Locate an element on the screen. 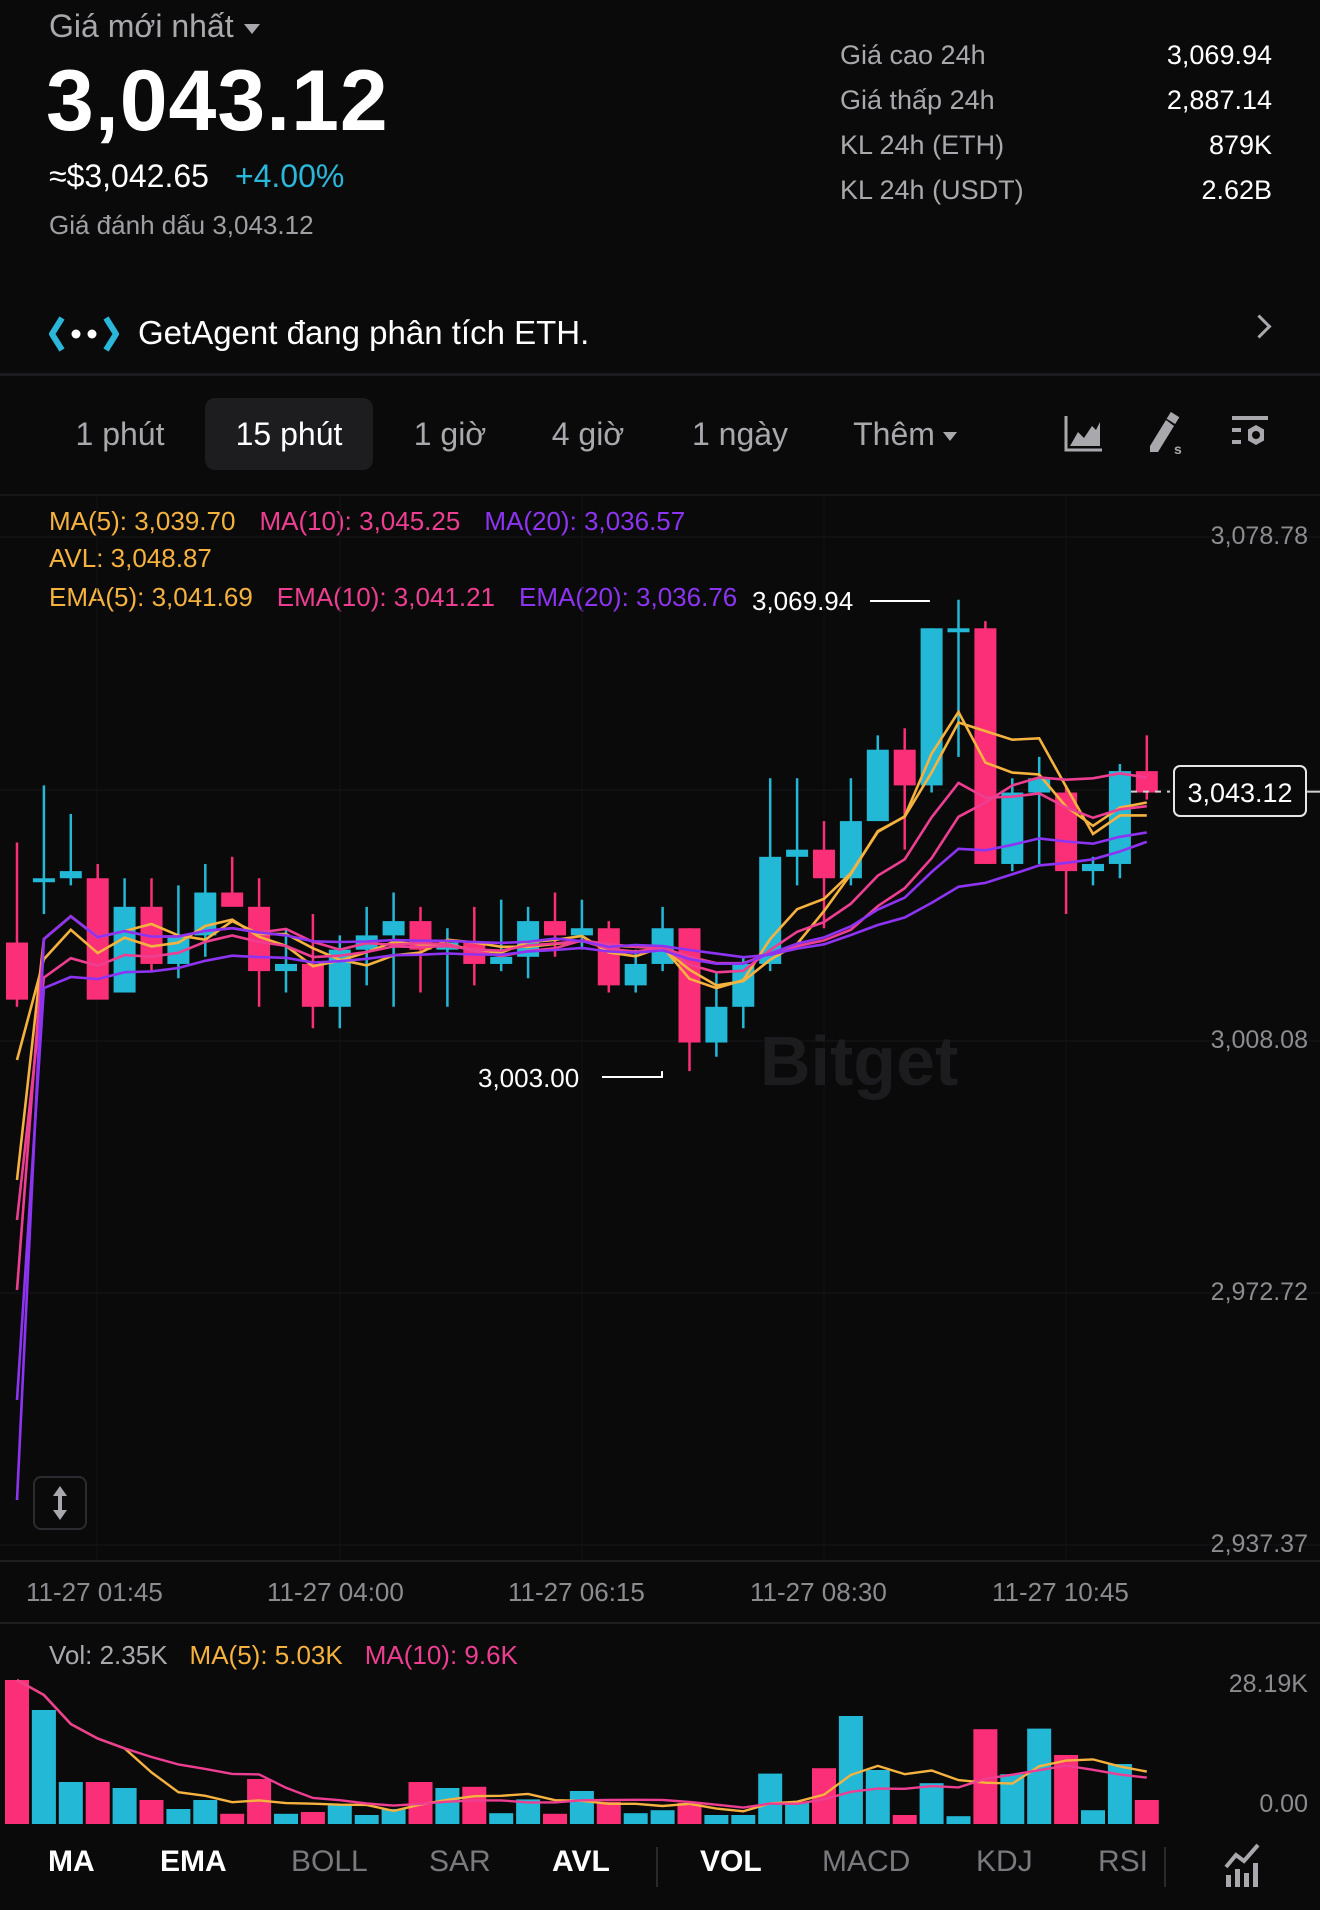  timeframe-tabs: 1 phút 15 phút 1 giờ 4 giờ 1 ngày Thêm s is located at coordinates (660, 435).